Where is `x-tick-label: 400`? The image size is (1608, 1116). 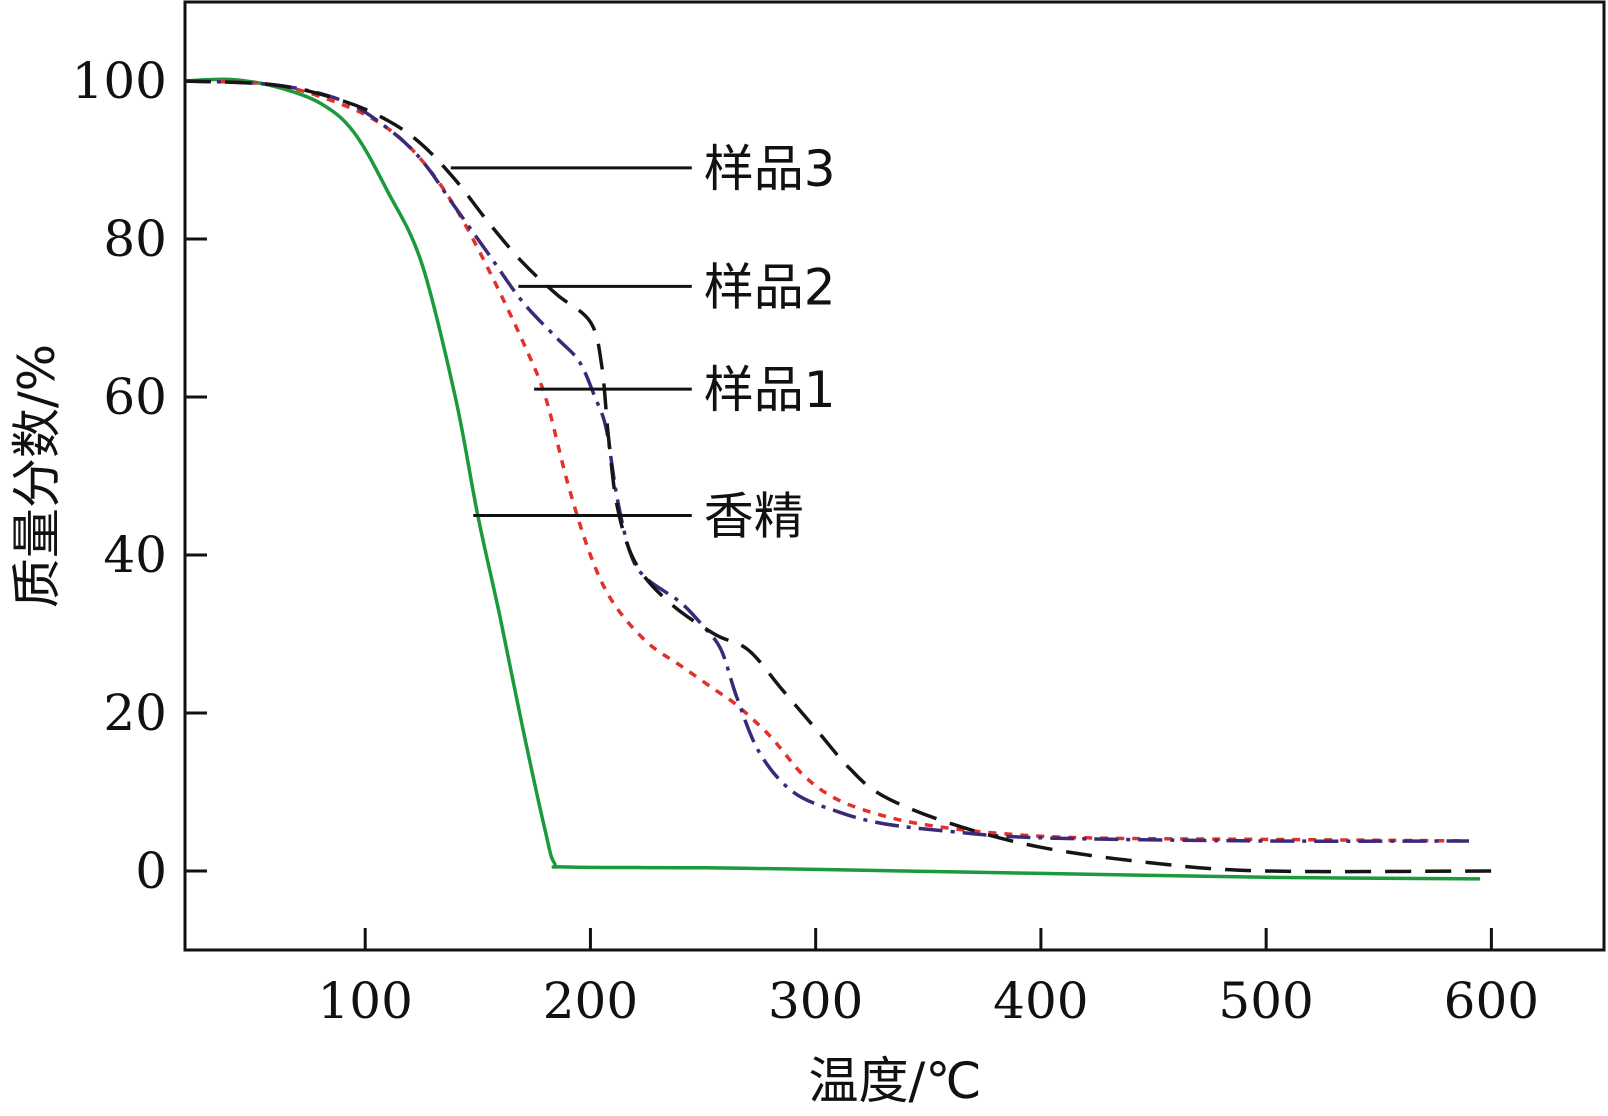
x-tick-label: 400 is located at coordinates (1040, 1001).